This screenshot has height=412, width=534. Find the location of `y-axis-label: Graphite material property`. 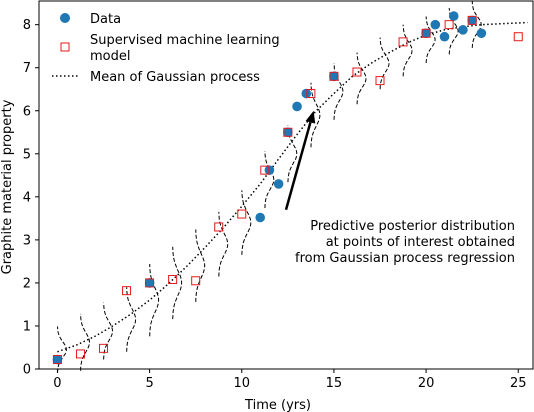

y-axis-label: Graphite material property is located at coordinates (7, 186).